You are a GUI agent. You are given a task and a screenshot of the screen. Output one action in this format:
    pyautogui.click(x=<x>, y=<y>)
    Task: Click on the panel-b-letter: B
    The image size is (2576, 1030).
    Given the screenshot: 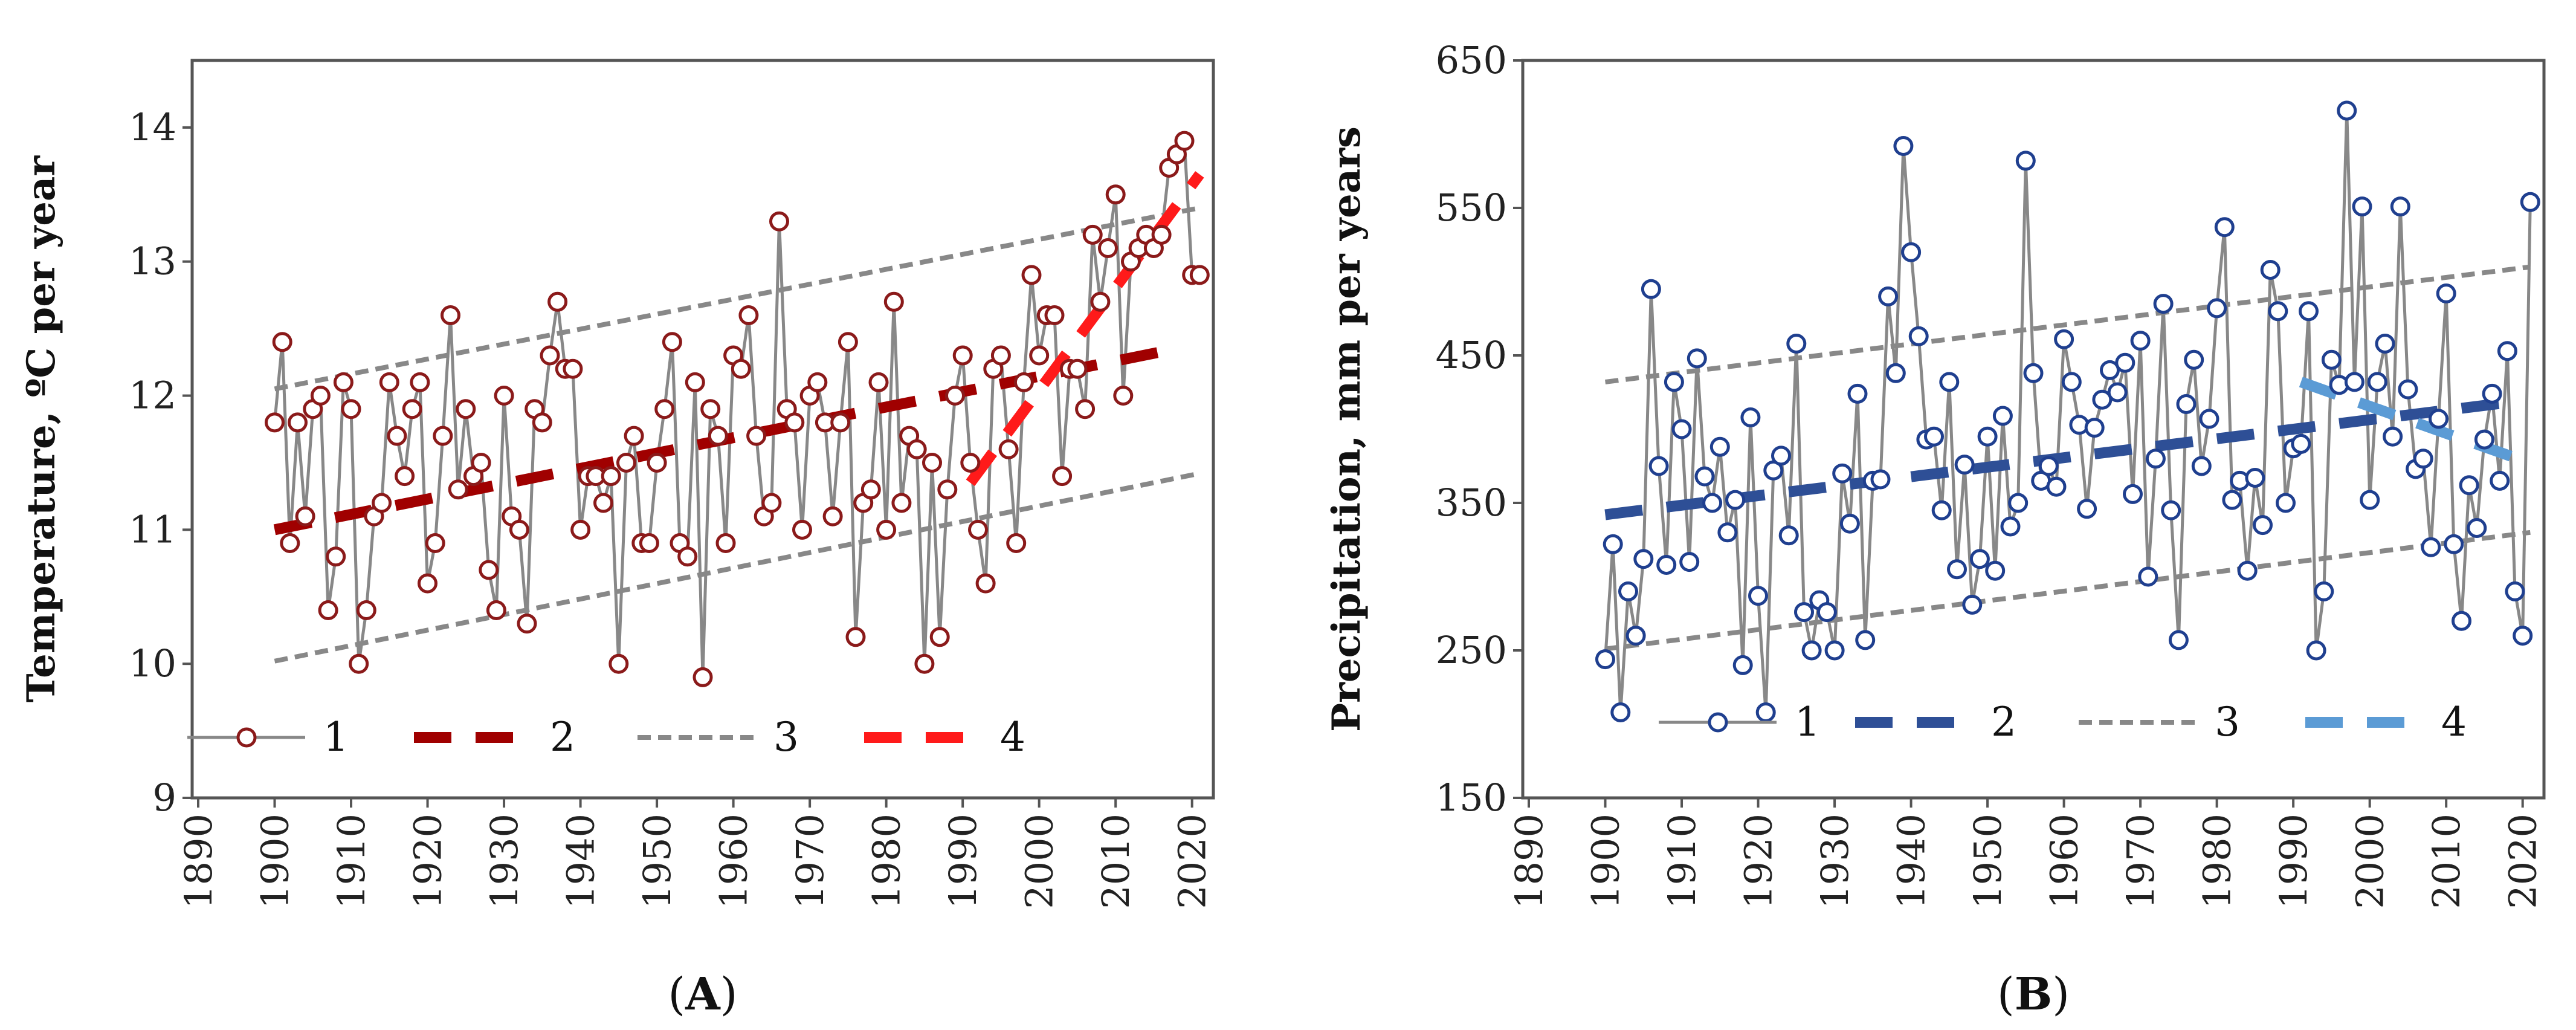 What is the action you would take?
    pyautogui.click(x=2034, y=994)
    